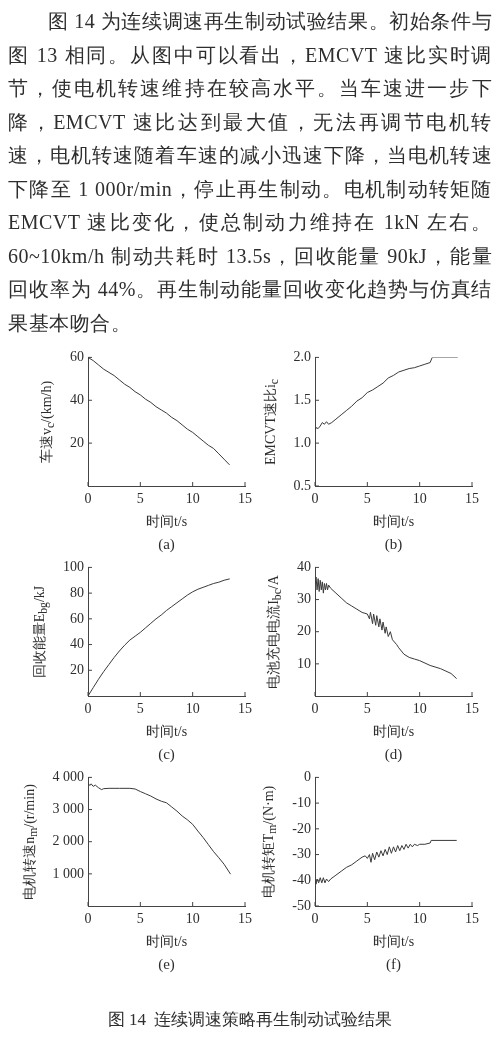  Describe the element at coordinates (393, 544) in the screenshot. I see `text: (b)` at that location.